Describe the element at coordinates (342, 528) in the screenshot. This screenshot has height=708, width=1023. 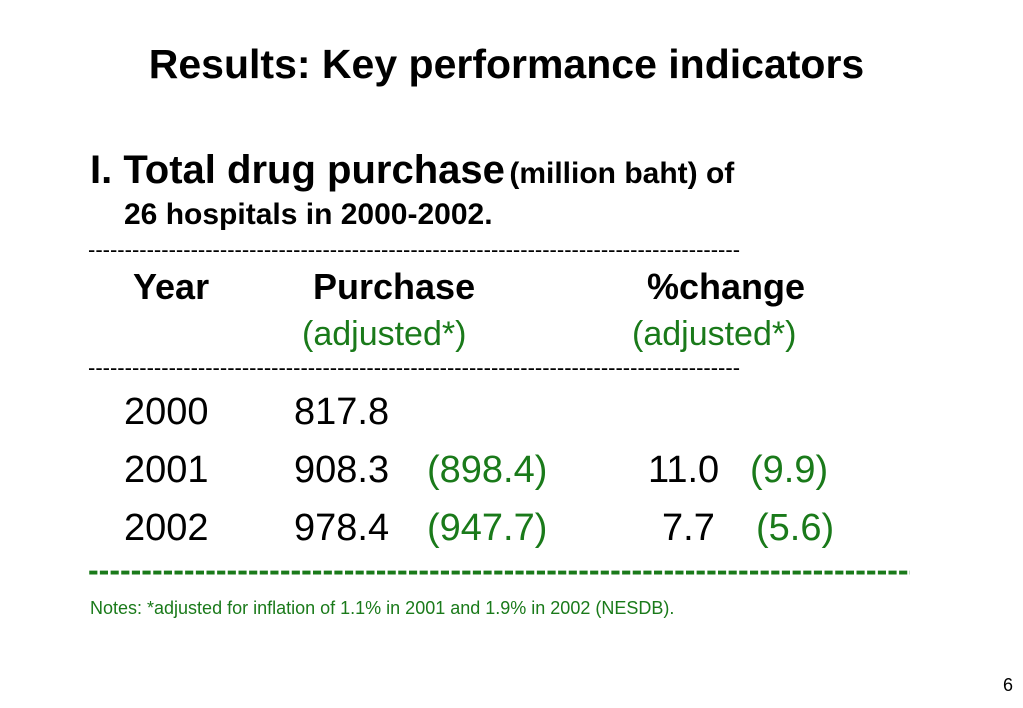
I see `row-purchase: 978.4` at that location.